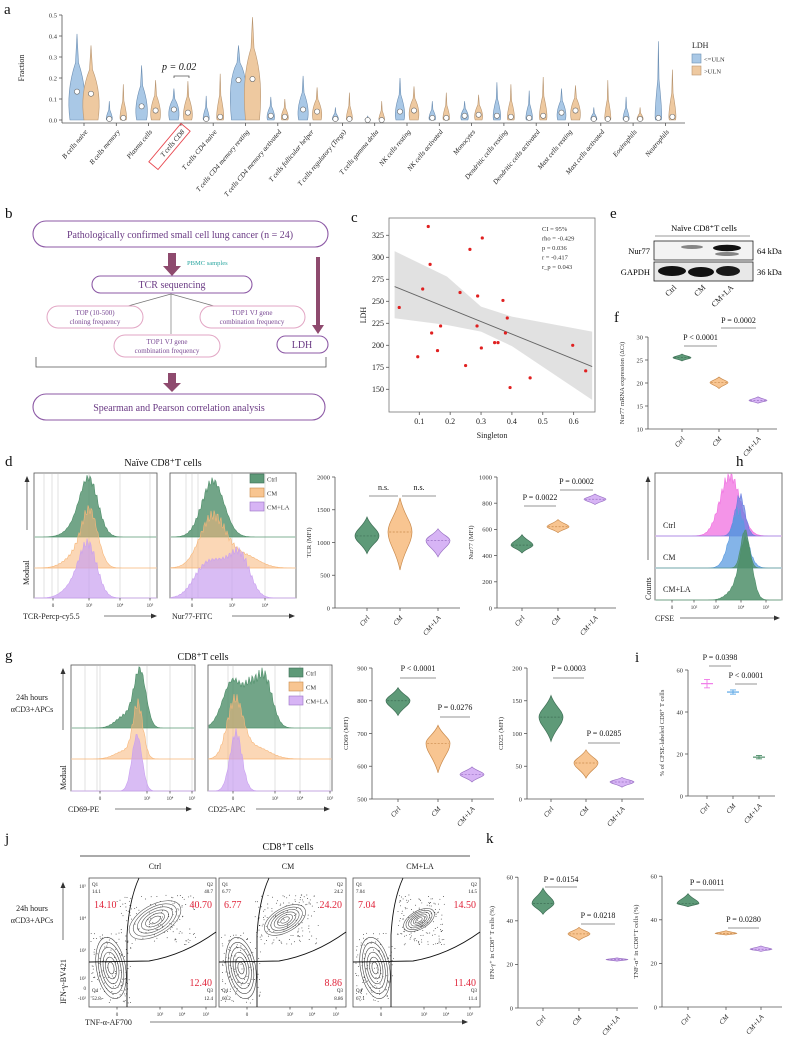 The height and width of the screenshot is (1040, 793). What do you see at coordinates (716, 608) in the screenshot?
I see `x-tick-label: 10³` at bounding box center [716, 608].